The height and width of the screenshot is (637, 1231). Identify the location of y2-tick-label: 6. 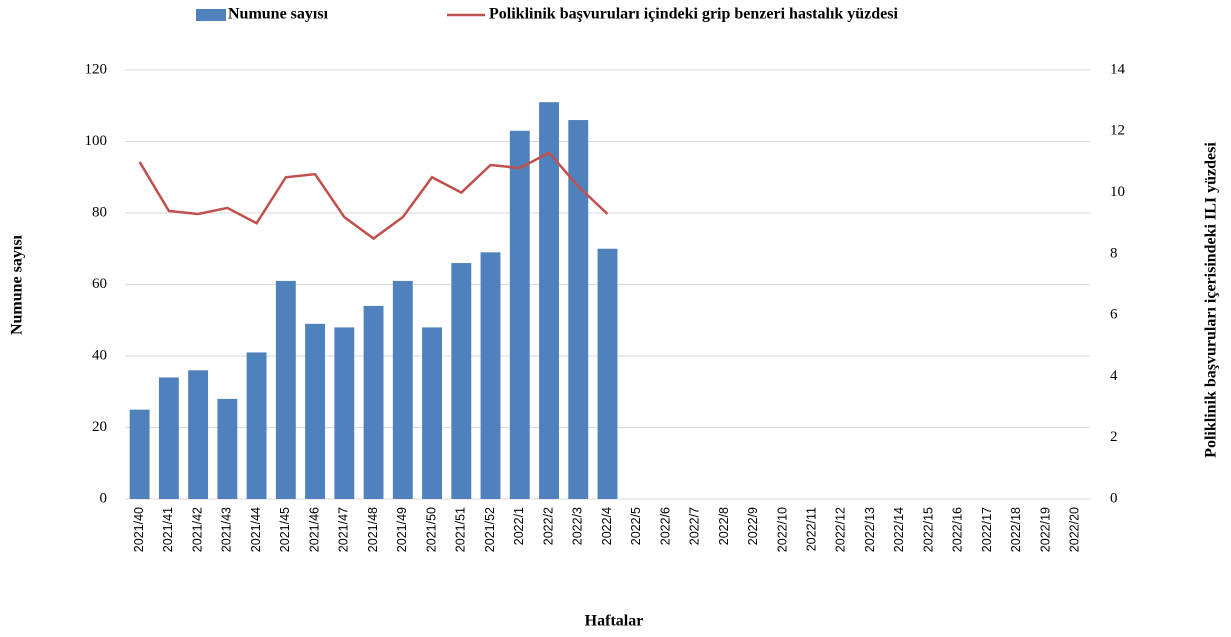
(1114, 315).